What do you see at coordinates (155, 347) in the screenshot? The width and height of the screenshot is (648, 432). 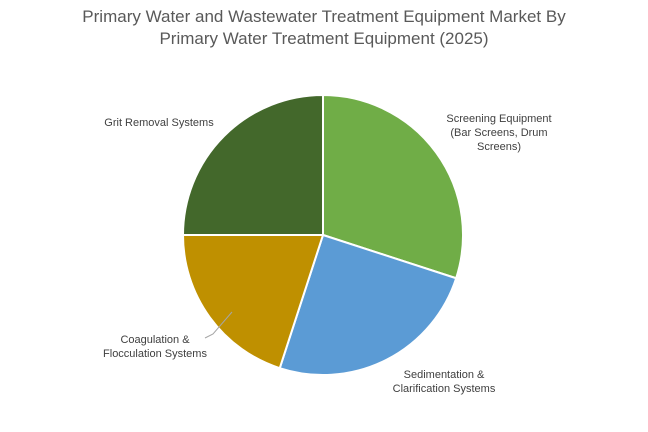 I see `data-label-coagulation-flocculation: Coagulation & Flocculation Systems` at bounding box center [155, 347].